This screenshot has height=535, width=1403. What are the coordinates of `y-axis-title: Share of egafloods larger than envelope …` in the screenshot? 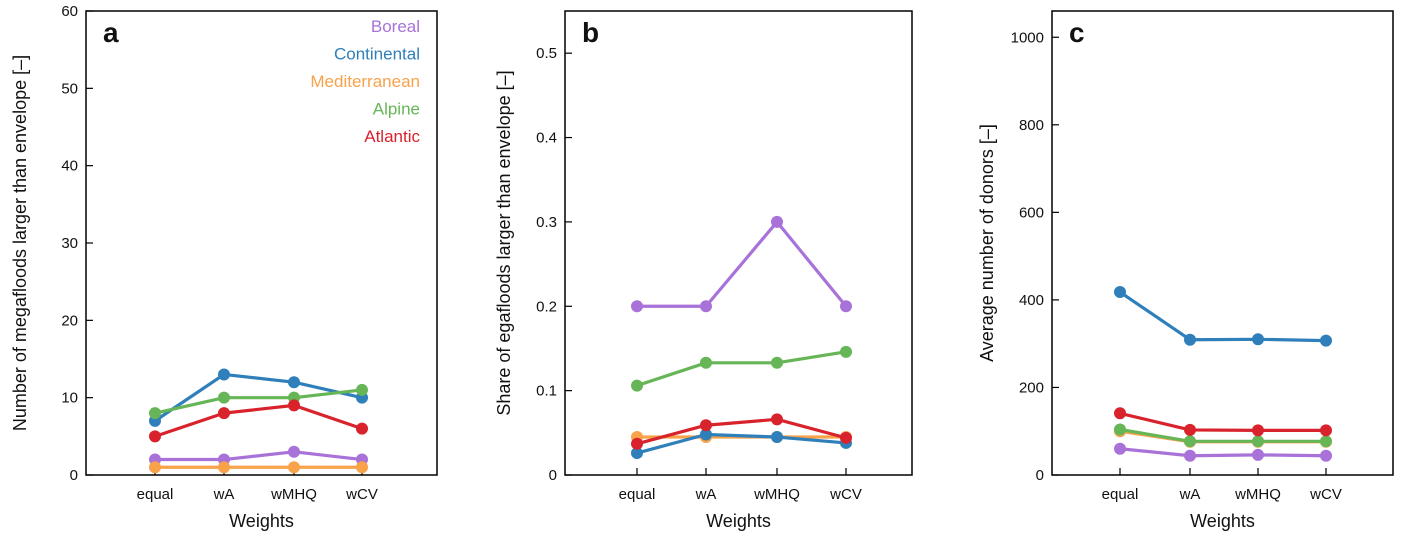 It's located at (504, 242).